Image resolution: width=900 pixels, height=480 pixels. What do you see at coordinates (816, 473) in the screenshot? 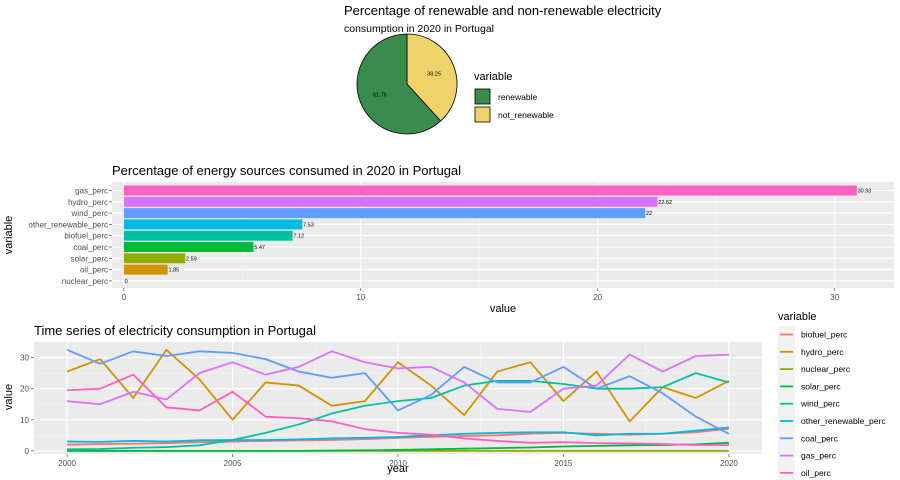
I see `line-legend-label-oil-perc: oil_perc` at bounding box center [816, 473].